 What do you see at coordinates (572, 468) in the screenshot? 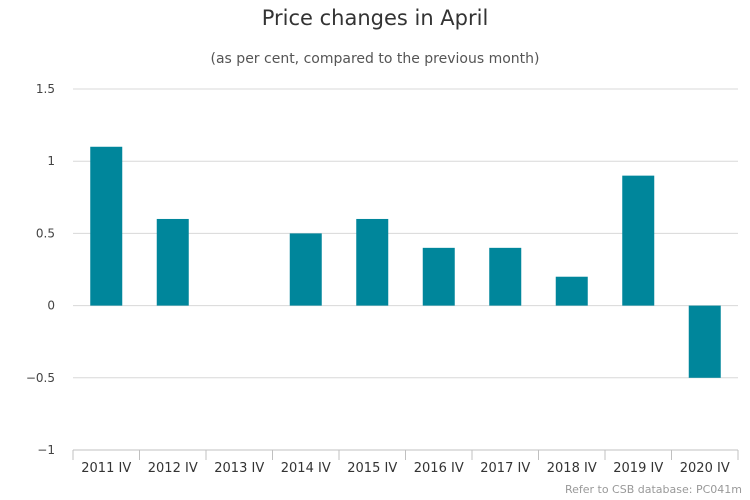
I see `x-tick-label: 2018 IV` at bounding box center [572, 468].